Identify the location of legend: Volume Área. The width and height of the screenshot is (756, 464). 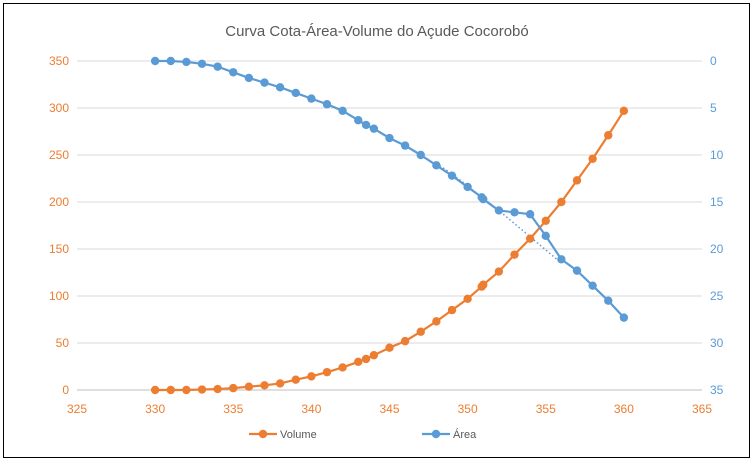
(363, 434).